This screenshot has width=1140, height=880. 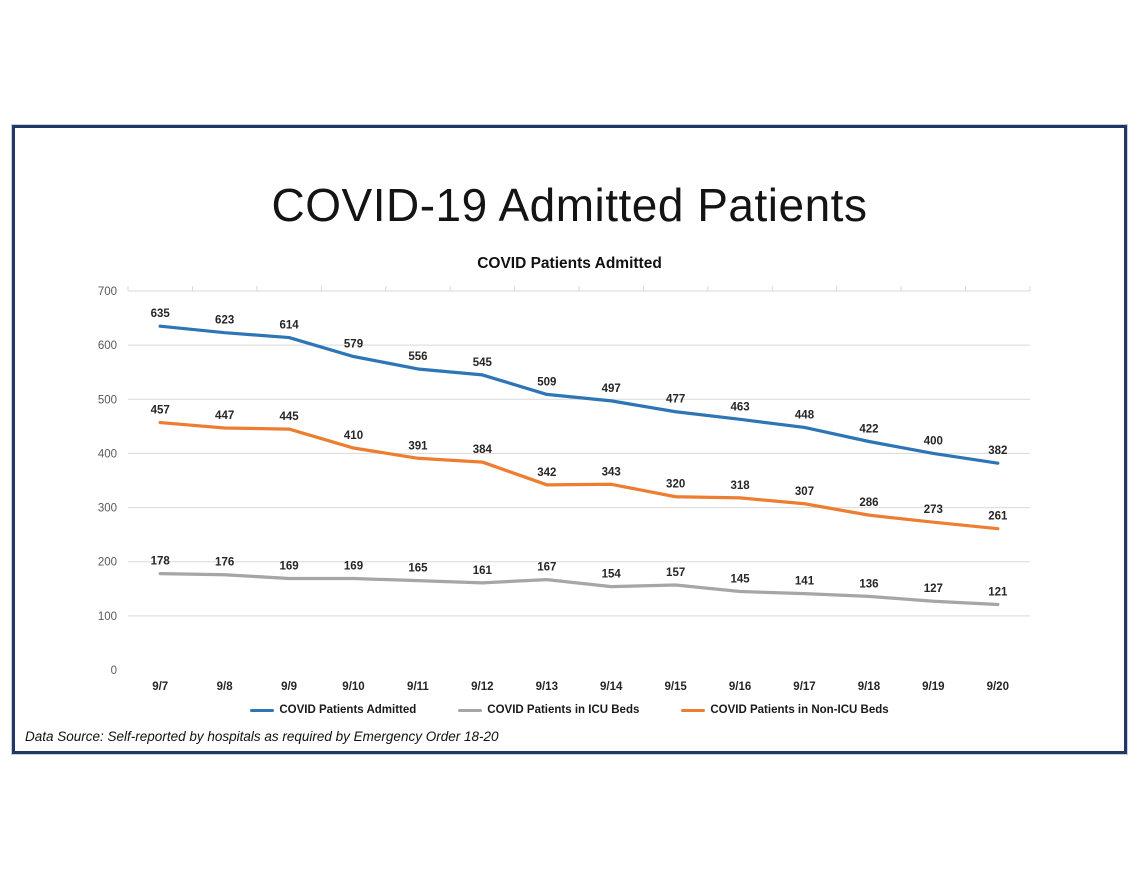 I want to click on data-label: 448, so click(x=805, y=415).